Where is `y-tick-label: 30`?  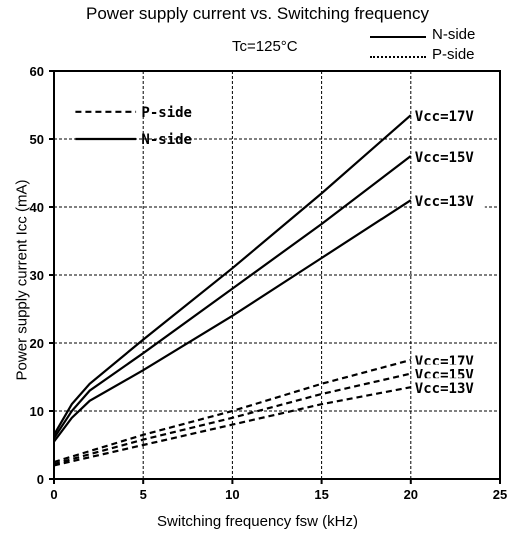
y-tick-label: 30 is located at coordinates (37, 275).